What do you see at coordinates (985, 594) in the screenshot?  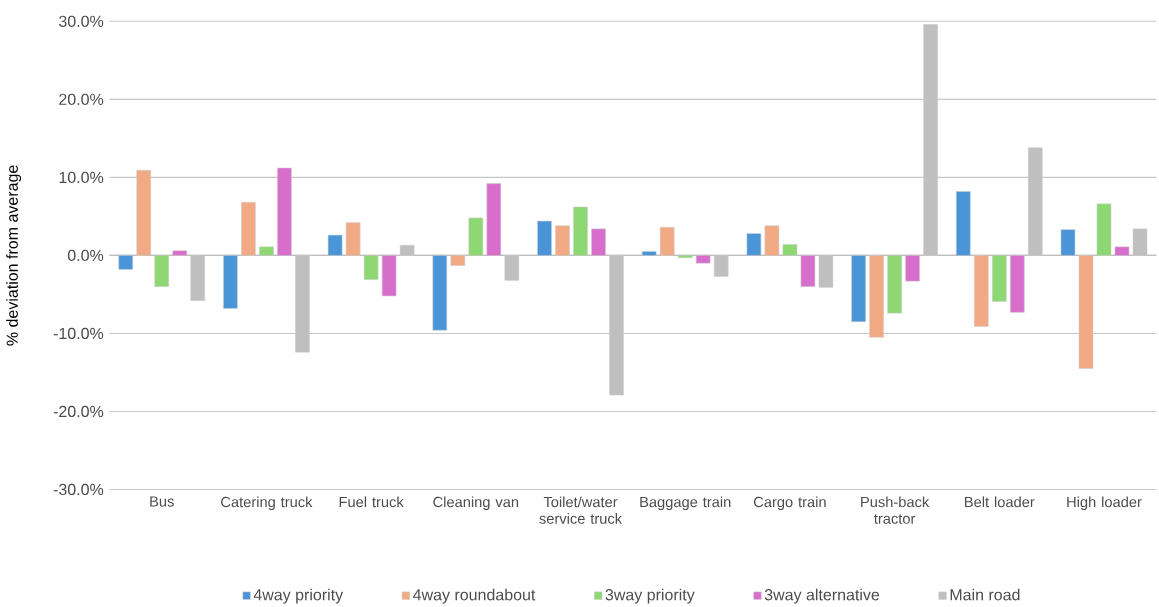 I see `legend-label: Main road` at bounding box center [985, 594].